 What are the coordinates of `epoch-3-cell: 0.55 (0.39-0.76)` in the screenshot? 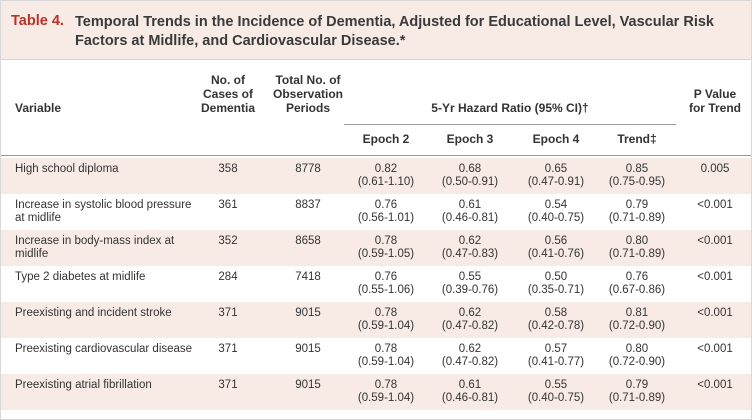 It's located at (470, 283).